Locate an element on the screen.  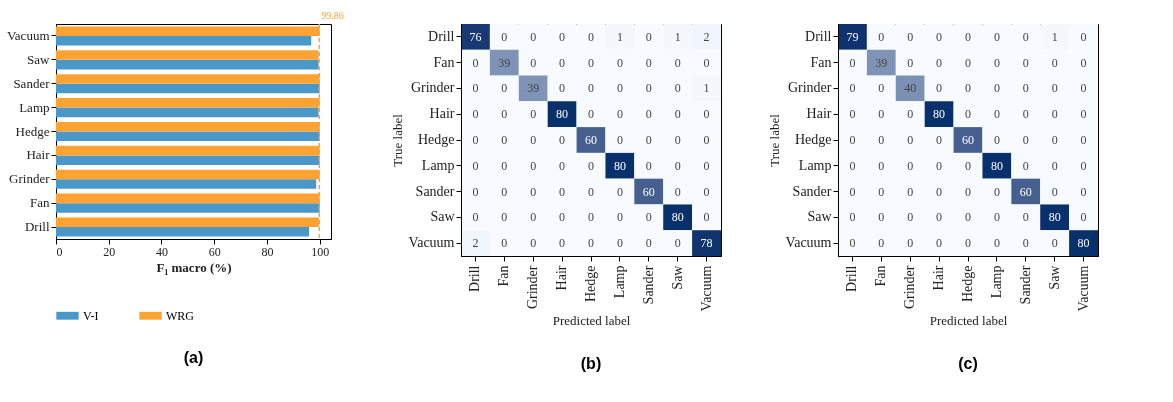
legend-label: V-I is located at coordinates (91, 315).